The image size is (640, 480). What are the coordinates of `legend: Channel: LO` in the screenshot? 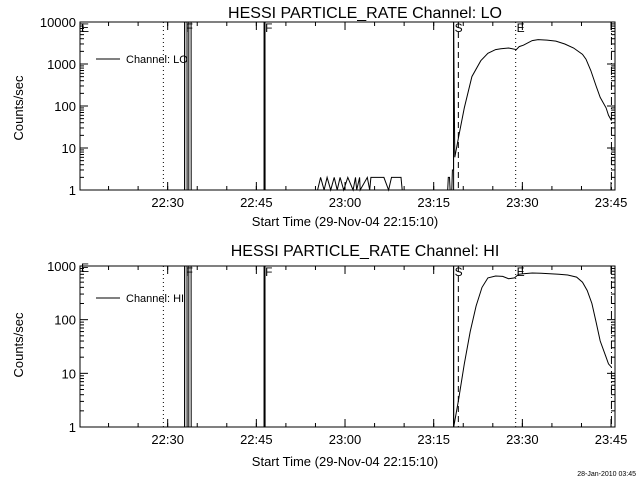 It's located at (142, 60).